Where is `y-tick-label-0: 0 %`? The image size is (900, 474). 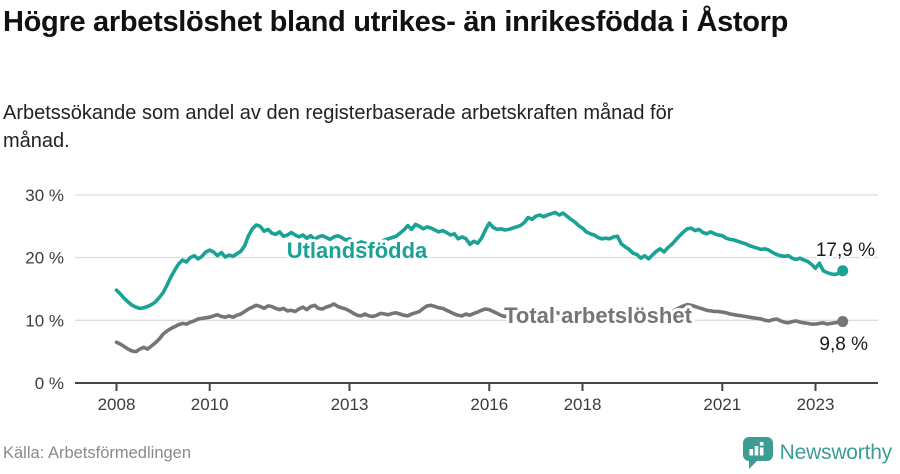
y-tick-label-0: 0 % is located at coordinates (49, 383).